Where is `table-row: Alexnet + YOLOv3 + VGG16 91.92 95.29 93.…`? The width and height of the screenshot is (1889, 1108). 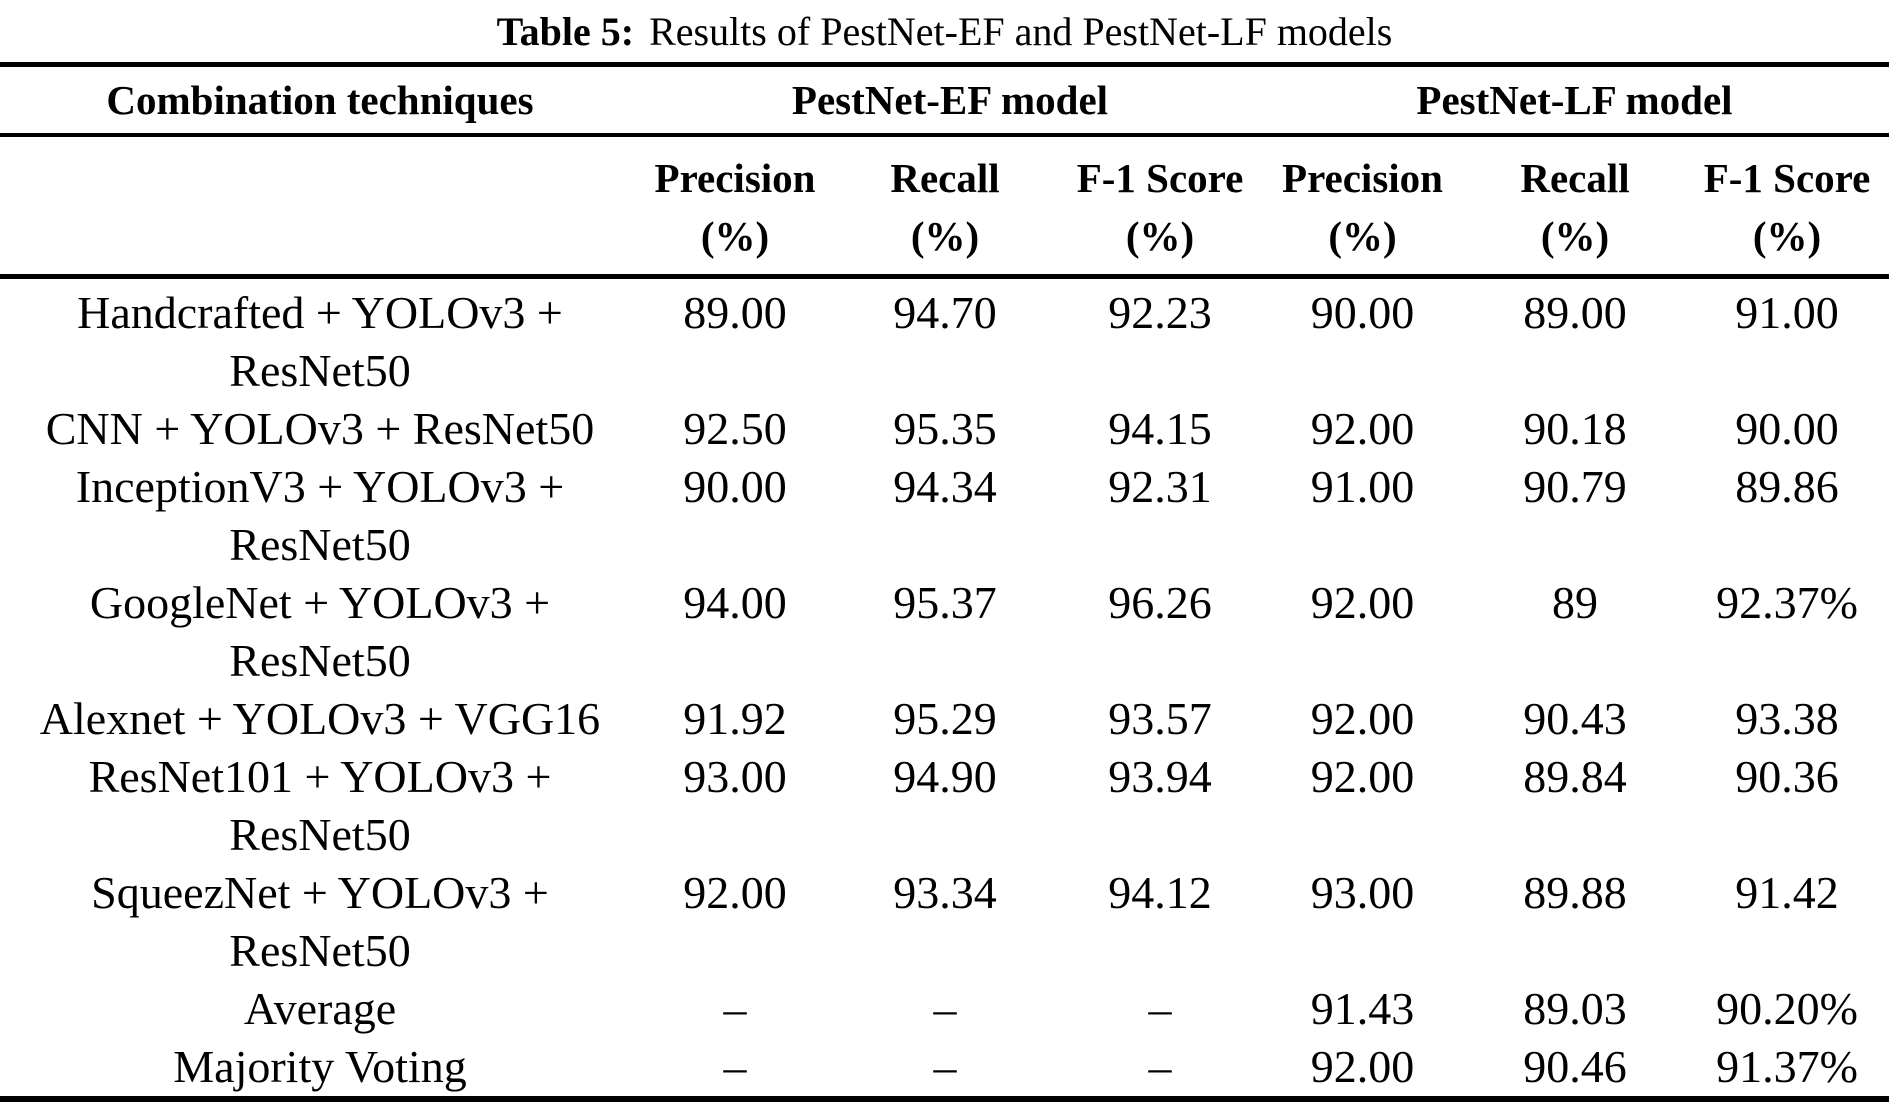
table-row: Alexnet + YOLOv3 + VGG16 91.92 95.29 93.… is located at coordinates (944, 719).